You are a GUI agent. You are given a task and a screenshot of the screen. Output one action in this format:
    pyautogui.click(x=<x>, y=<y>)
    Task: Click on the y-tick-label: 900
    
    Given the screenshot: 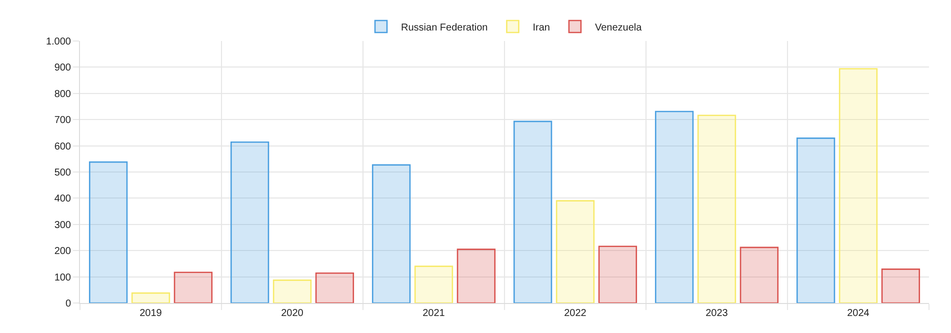 What is the action you would take?
    pyautogui.click(x=63, y=68)
    